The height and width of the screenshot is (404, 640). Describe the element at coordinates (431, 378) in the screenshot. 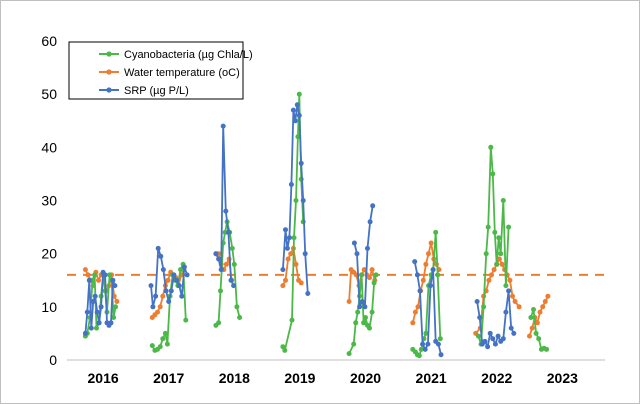

I see `x-tick-label: 2021` at that location.